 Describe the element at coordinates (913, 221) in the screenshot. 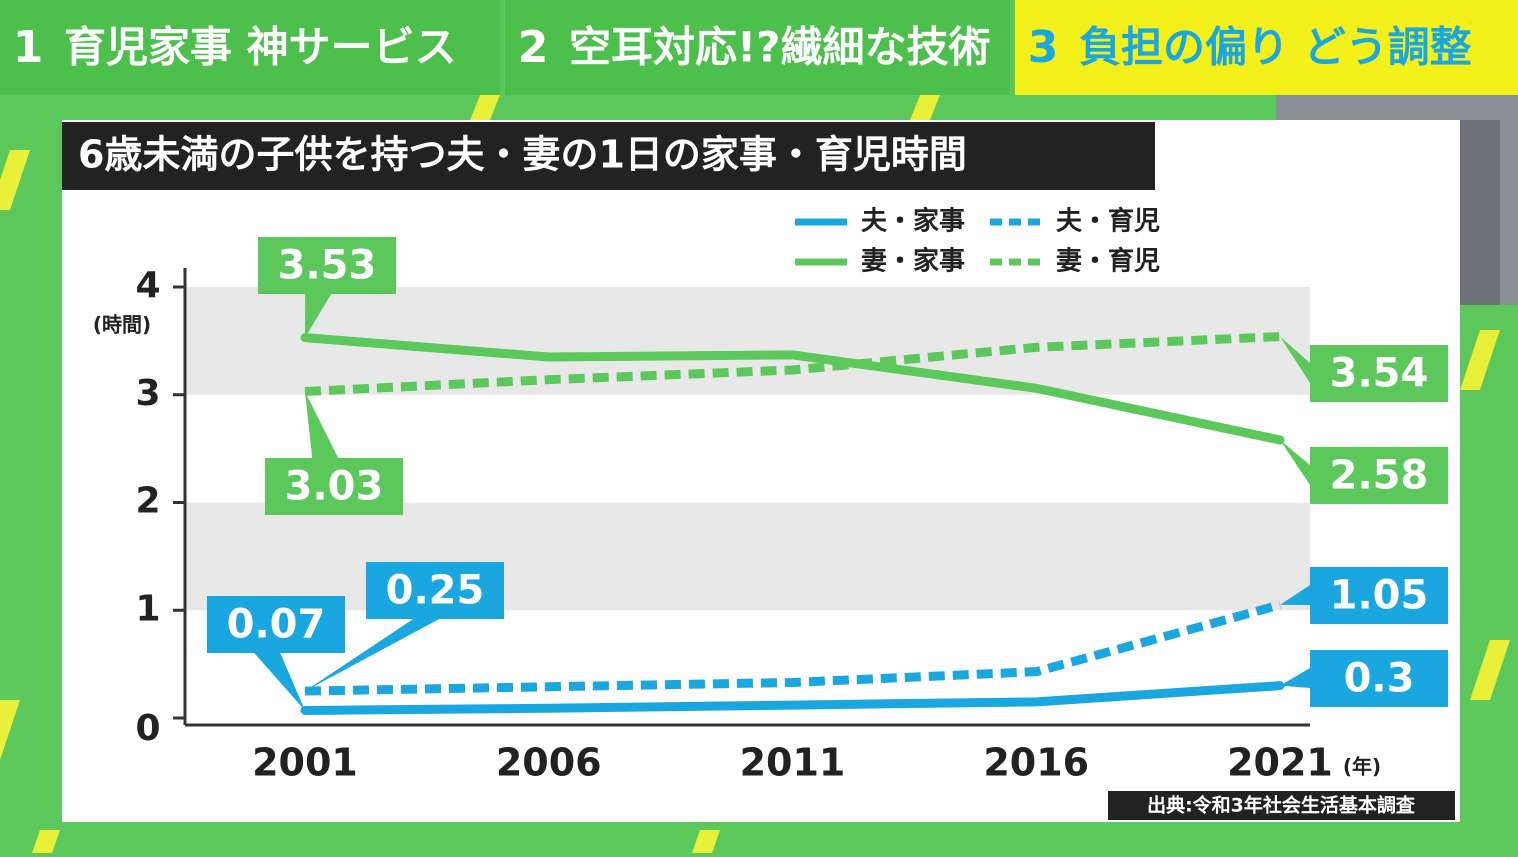

I see `legend-label: 夫・家事` at that location.